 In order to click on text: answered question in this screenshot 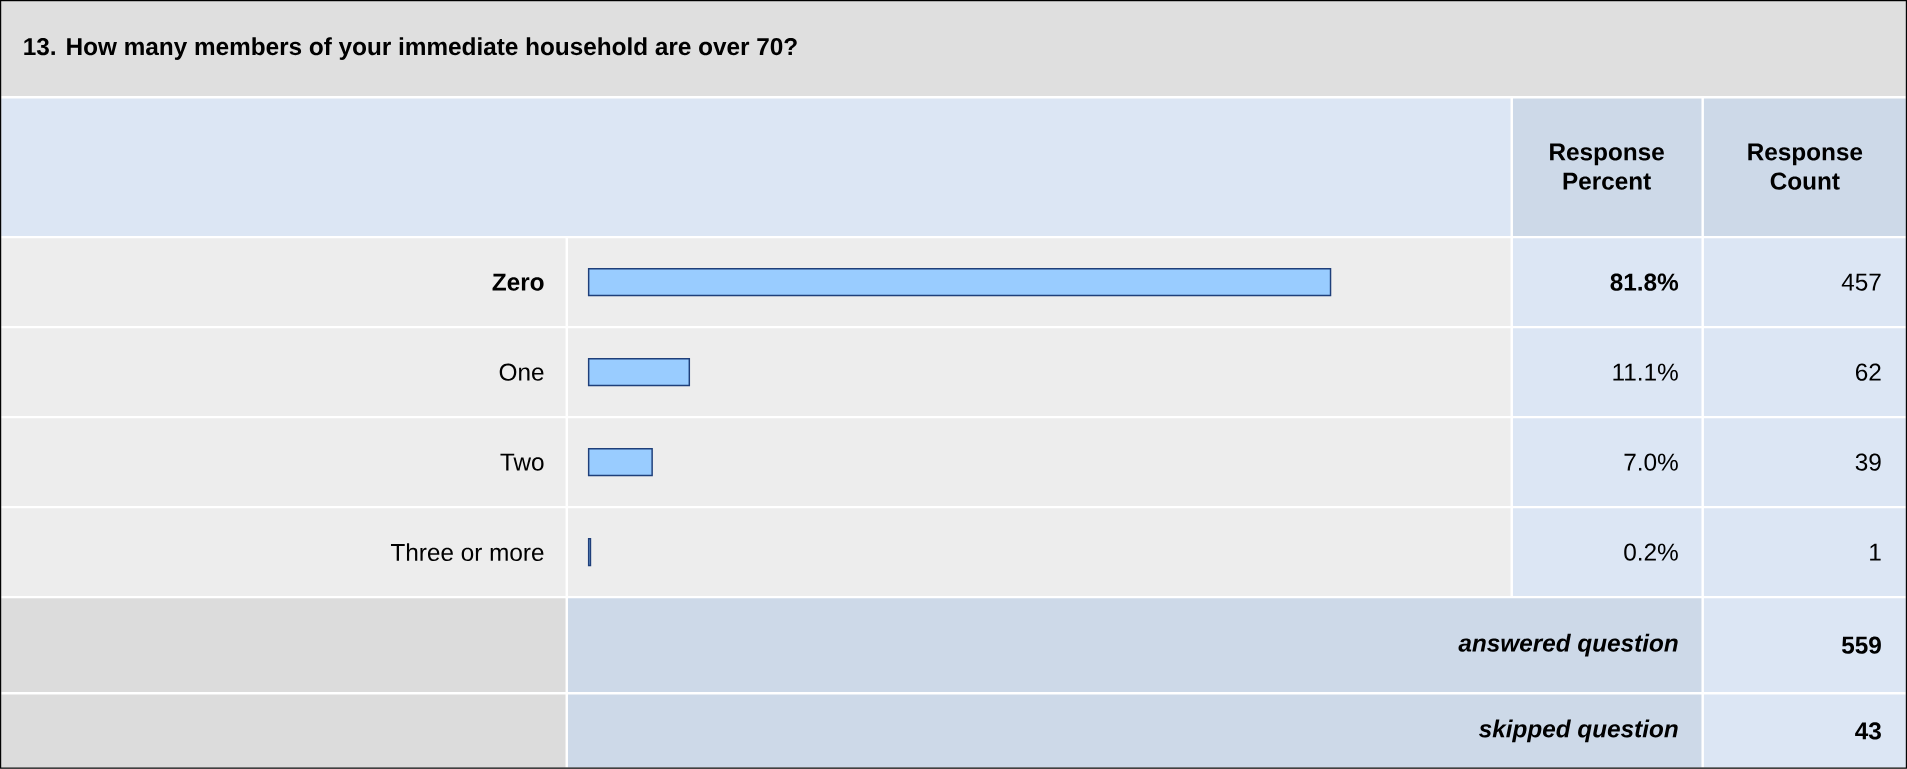, I will do `click(1568, 645)`.